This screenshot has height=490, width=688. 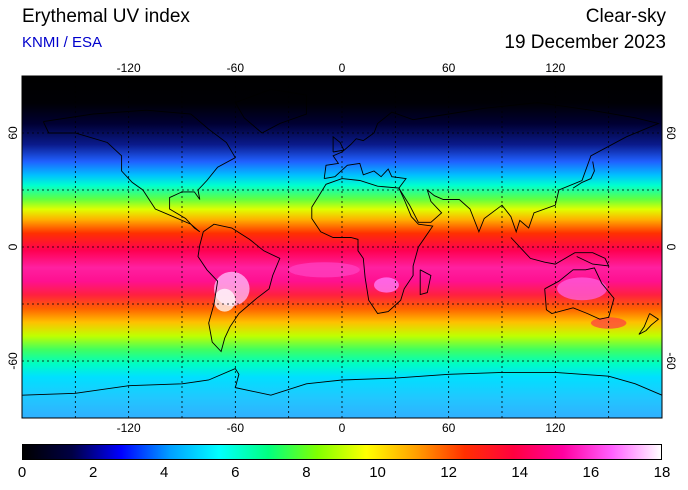 I want to click on color-scale-tick: 10, so click(x=377, y=472).